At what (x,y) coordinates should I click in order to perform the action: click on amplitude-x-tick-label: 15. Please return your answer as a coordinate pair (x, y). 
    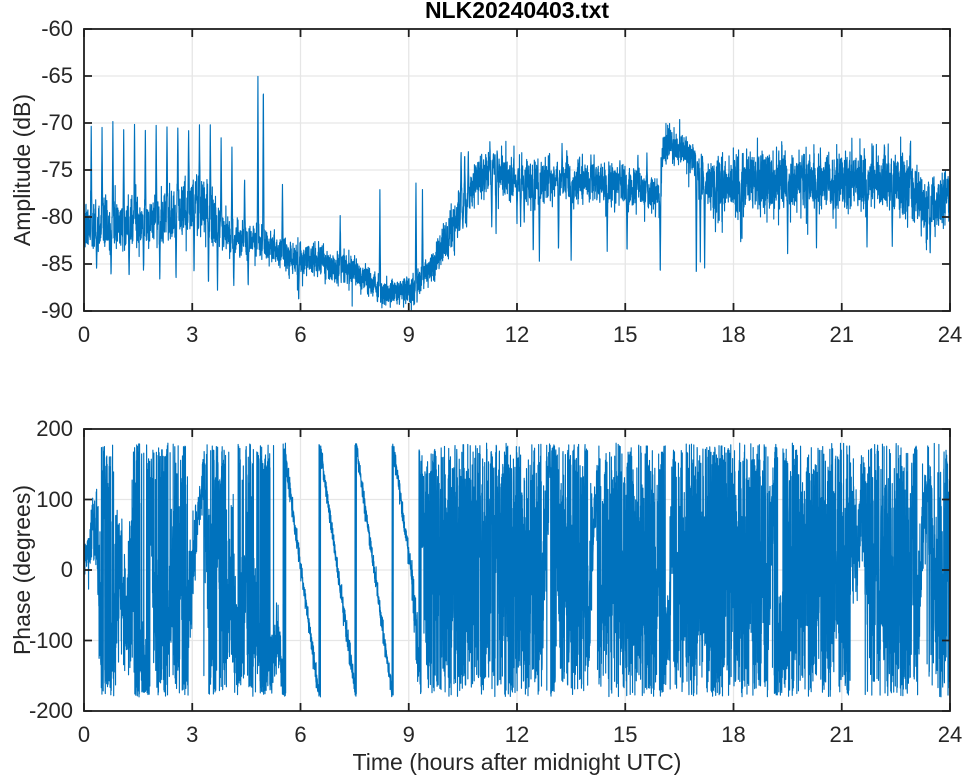
    Looking at the image, I should click on (625, 334).